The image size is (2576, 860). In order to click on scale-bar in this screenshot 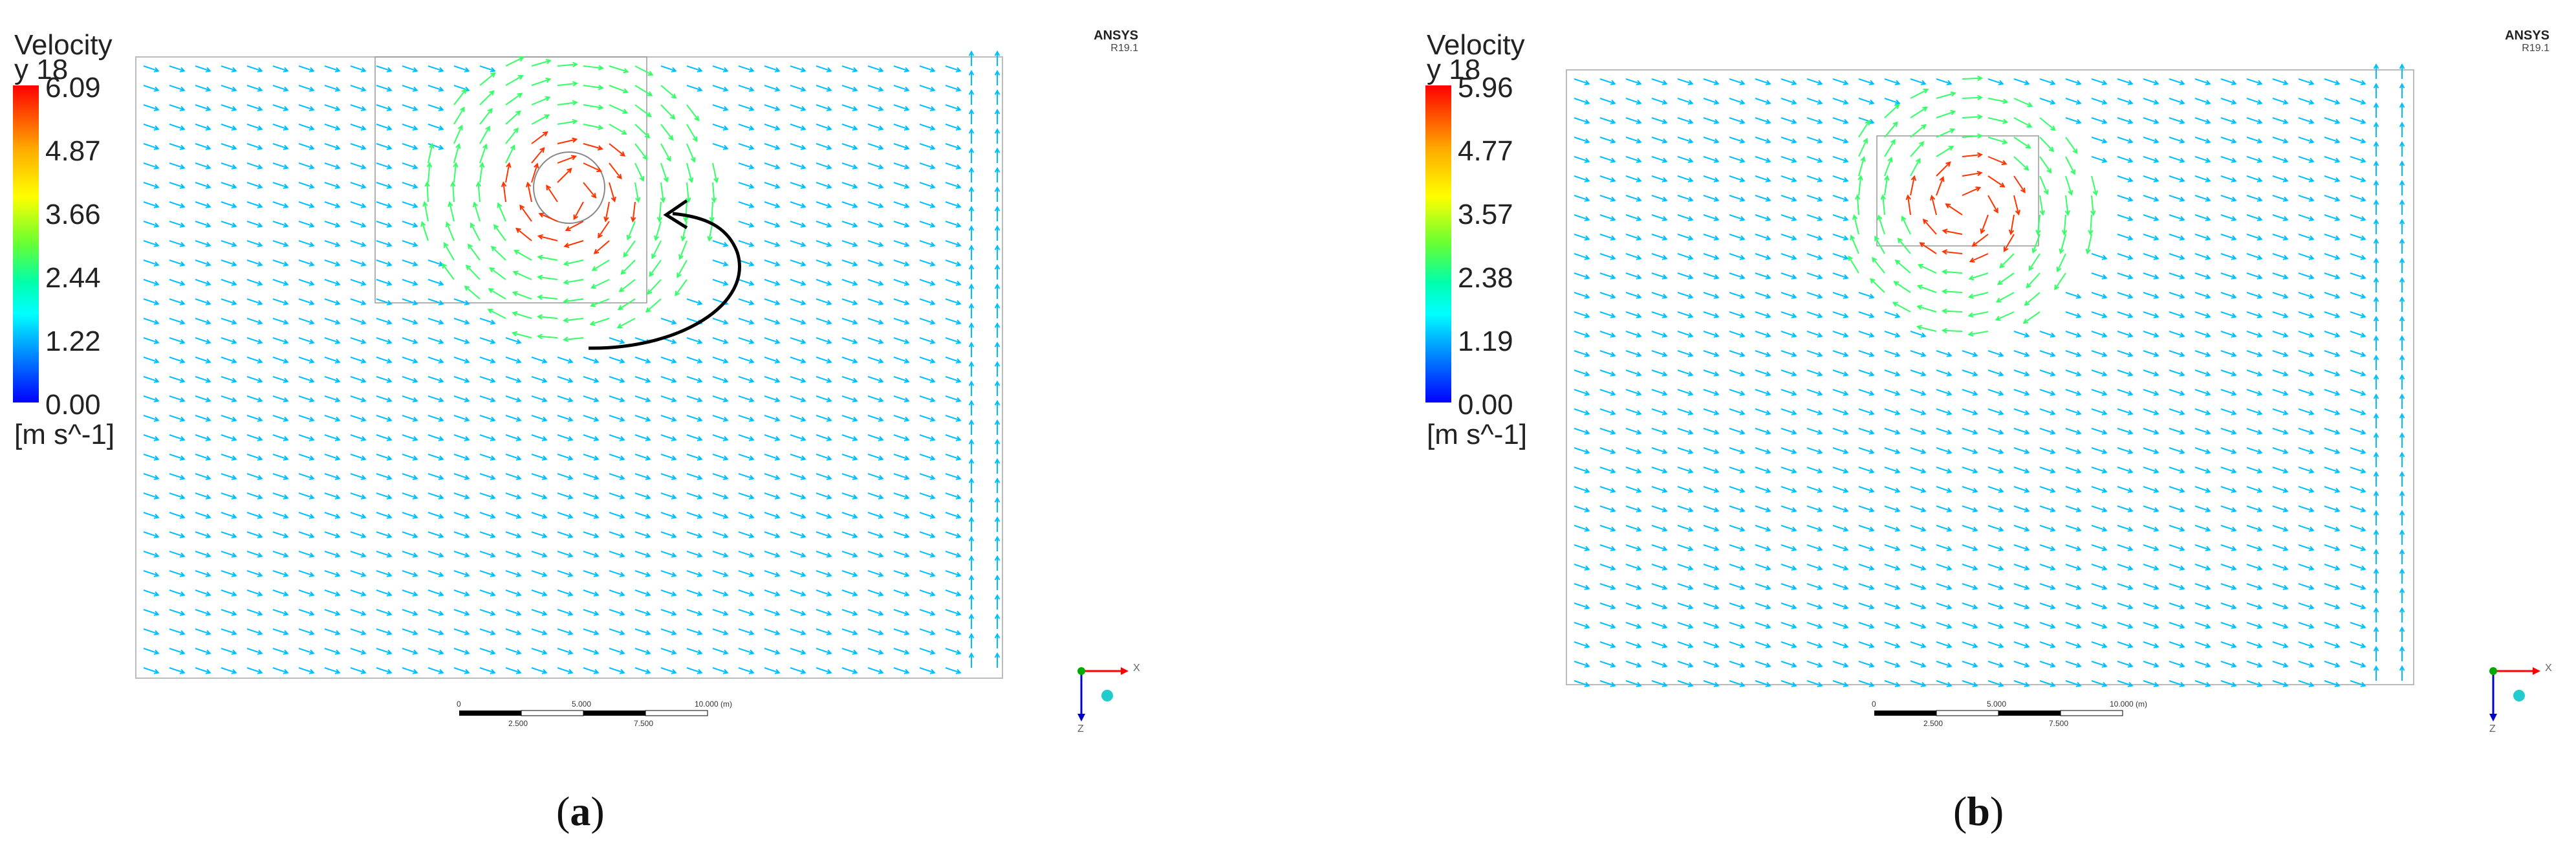, I will do `click(1999, 713)`.